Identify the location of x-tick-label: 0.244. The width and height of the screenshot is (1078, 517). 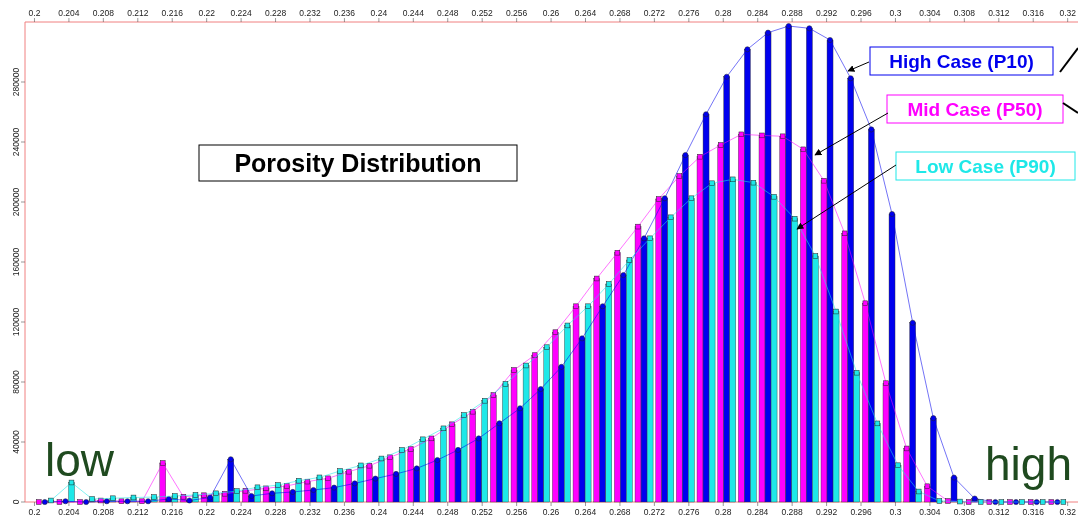
(413, 13).